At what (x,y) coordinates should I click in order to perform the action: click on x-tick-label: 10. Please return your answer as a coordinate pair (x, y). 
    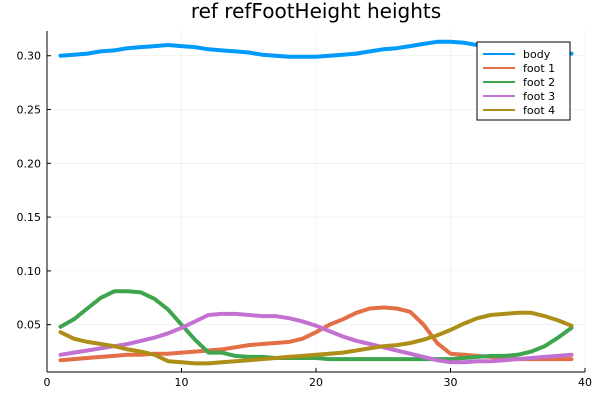
    Looking at the image, I should click on (182, 382).